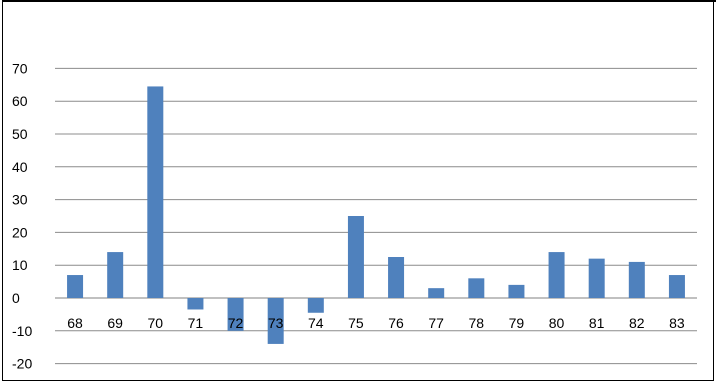  I want to click on x-tick-label: 71, so click(196, 323).